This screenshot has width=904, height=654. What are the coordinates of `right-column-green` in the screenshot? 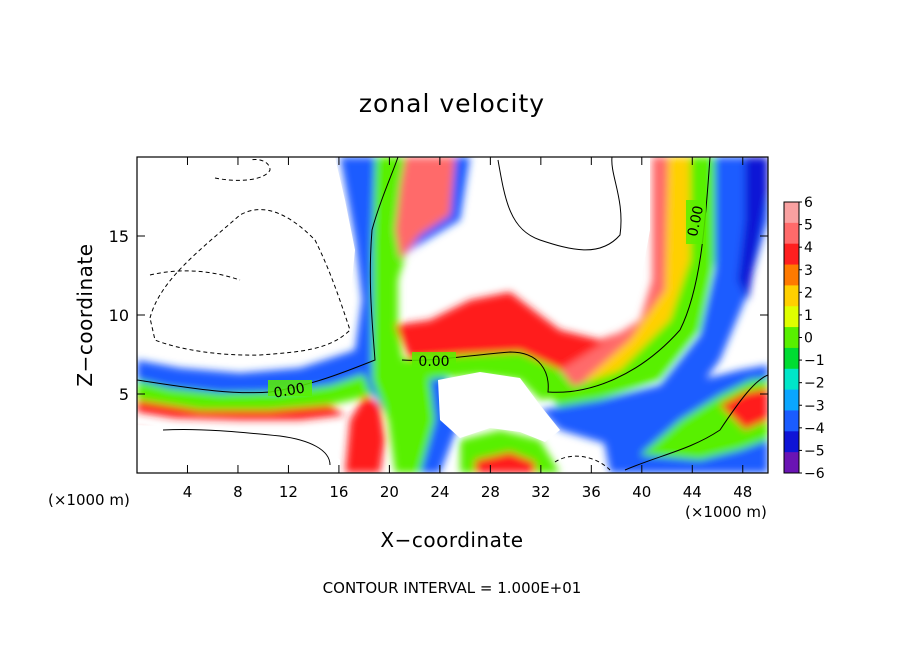 It's located at (635, 283).